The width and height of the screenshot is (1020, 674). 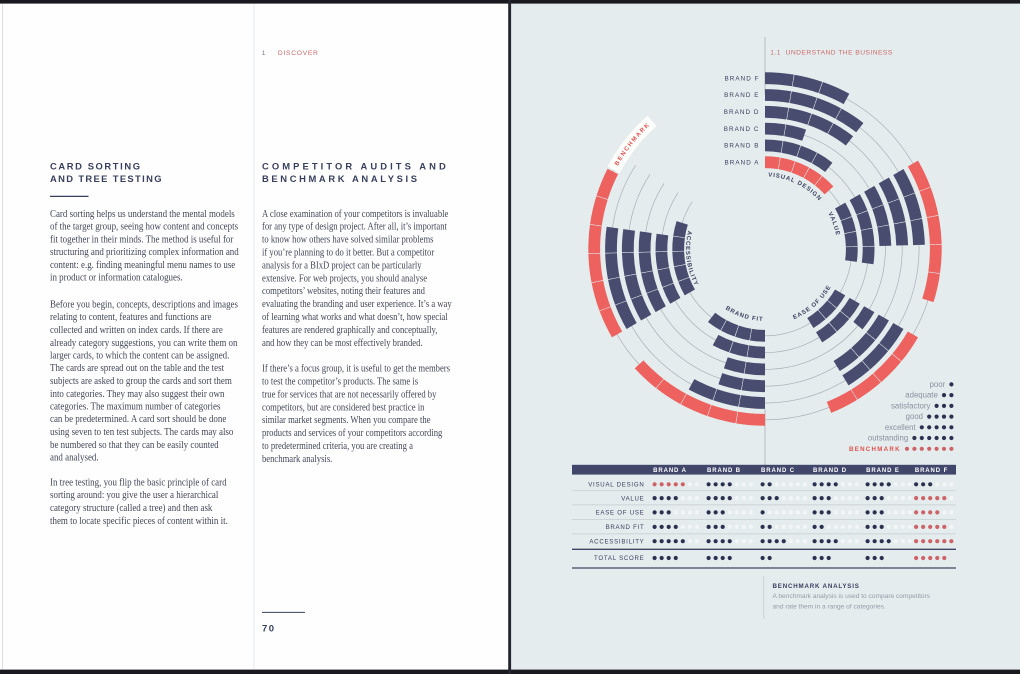 I want to click on svg-text: poor, so click(x=938, y=384).